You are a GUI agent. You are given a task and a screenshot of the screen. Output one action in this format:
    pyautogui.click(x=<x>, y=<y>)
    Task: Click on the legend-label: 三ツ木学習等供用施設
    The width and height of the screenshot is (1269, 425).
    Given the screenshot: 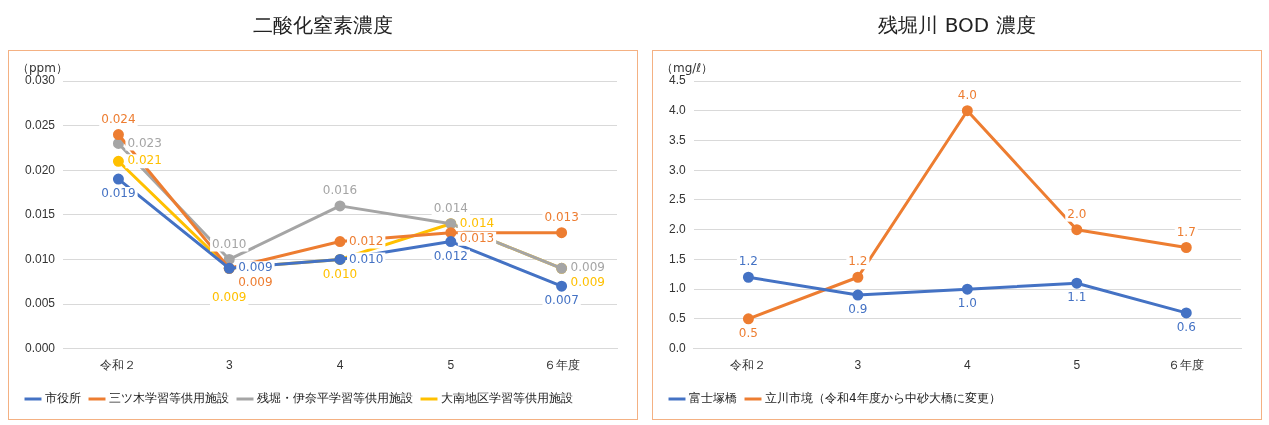 What is the action you would take?
    pyautogui.click(x=169, y=398)
    